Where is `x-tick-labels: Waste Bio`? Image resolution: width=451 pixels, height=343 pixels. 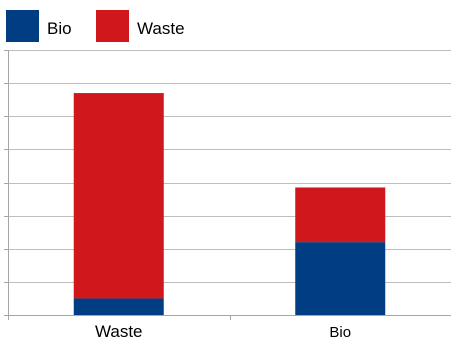
x-tick-labels: Waste Bio is located at coordinates (223, 331).